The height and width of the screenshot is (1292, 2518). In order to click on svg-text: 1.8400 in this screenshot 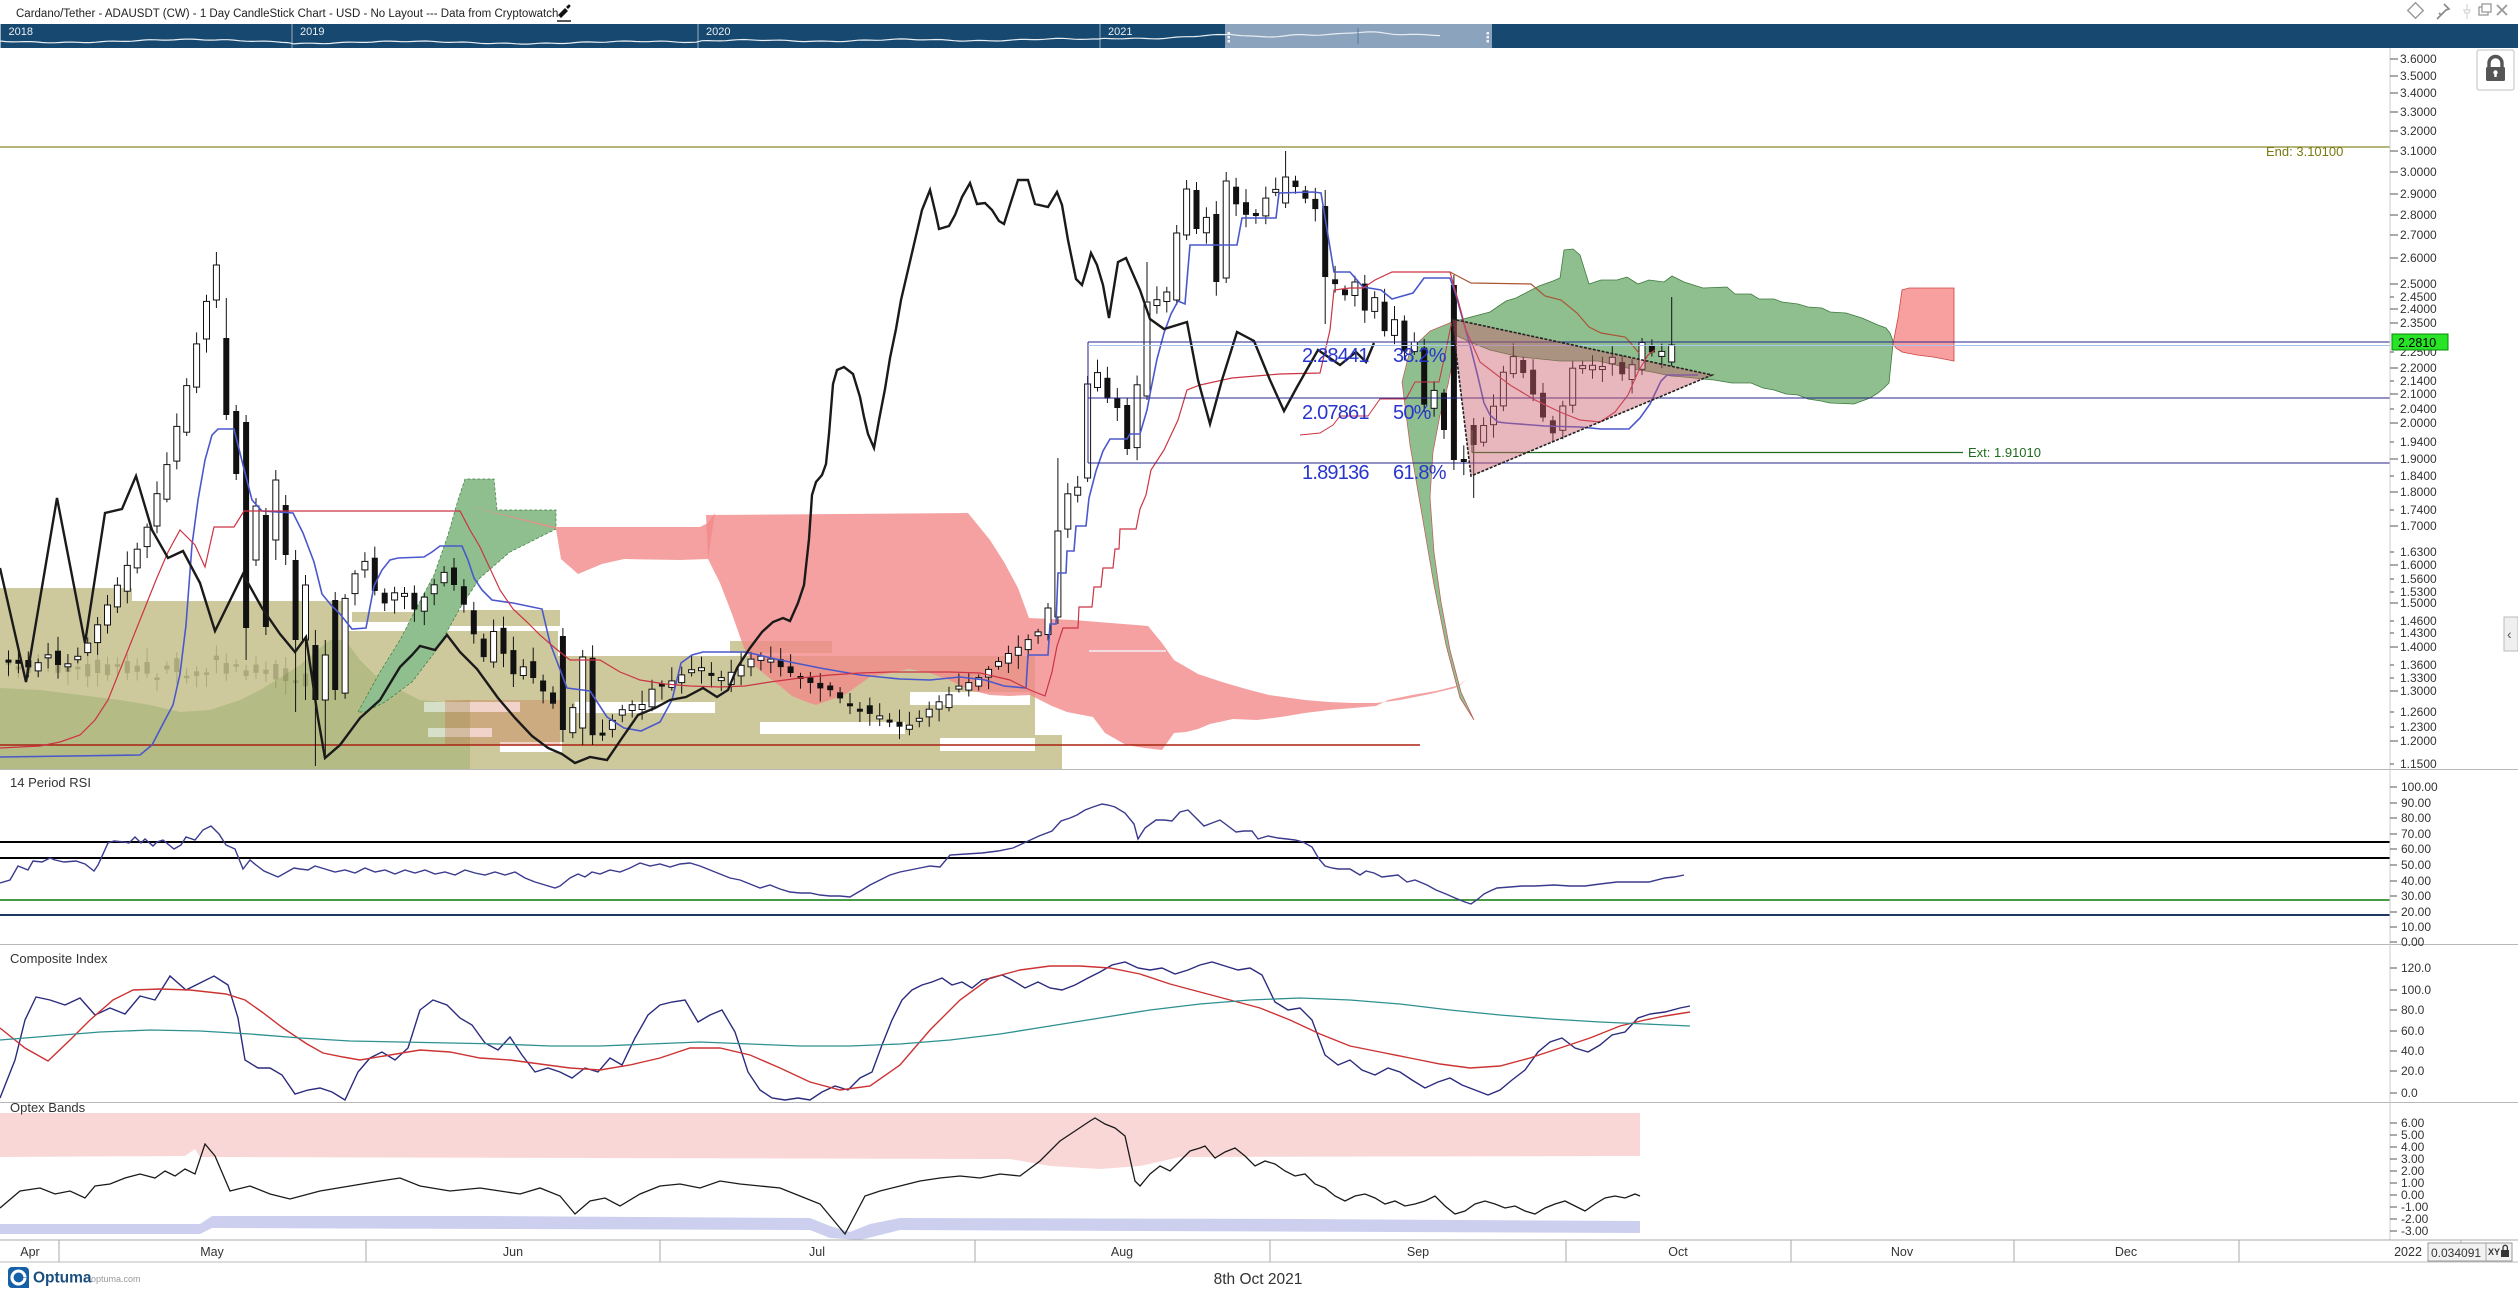, I will do `click(2418, 476)`.